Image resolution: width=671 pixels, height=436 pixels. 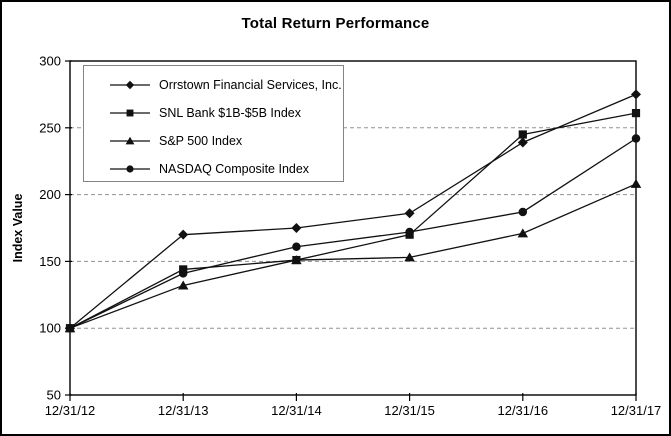 What do you see at coordinates (409, 410) in the screenshot?
I see `x-tick-label: 12/31/15` at bounding box center [409, 410].